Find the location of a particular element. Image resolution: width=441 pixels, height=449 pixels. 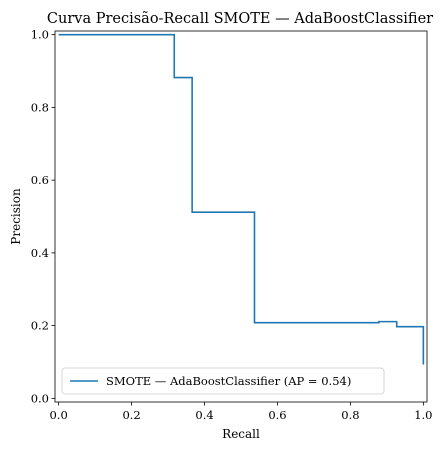

x-axis: 0.0 0.2 0.4 0.6 0.8 1.0 is located at coordinates (241, 412).